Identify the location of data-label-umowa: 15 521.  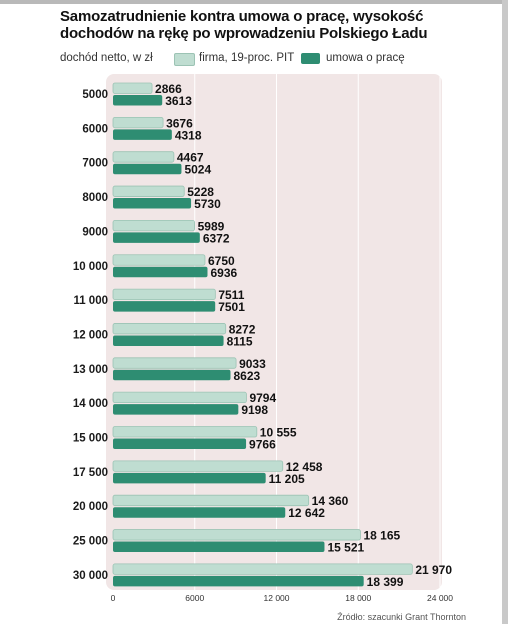
(345, 548).